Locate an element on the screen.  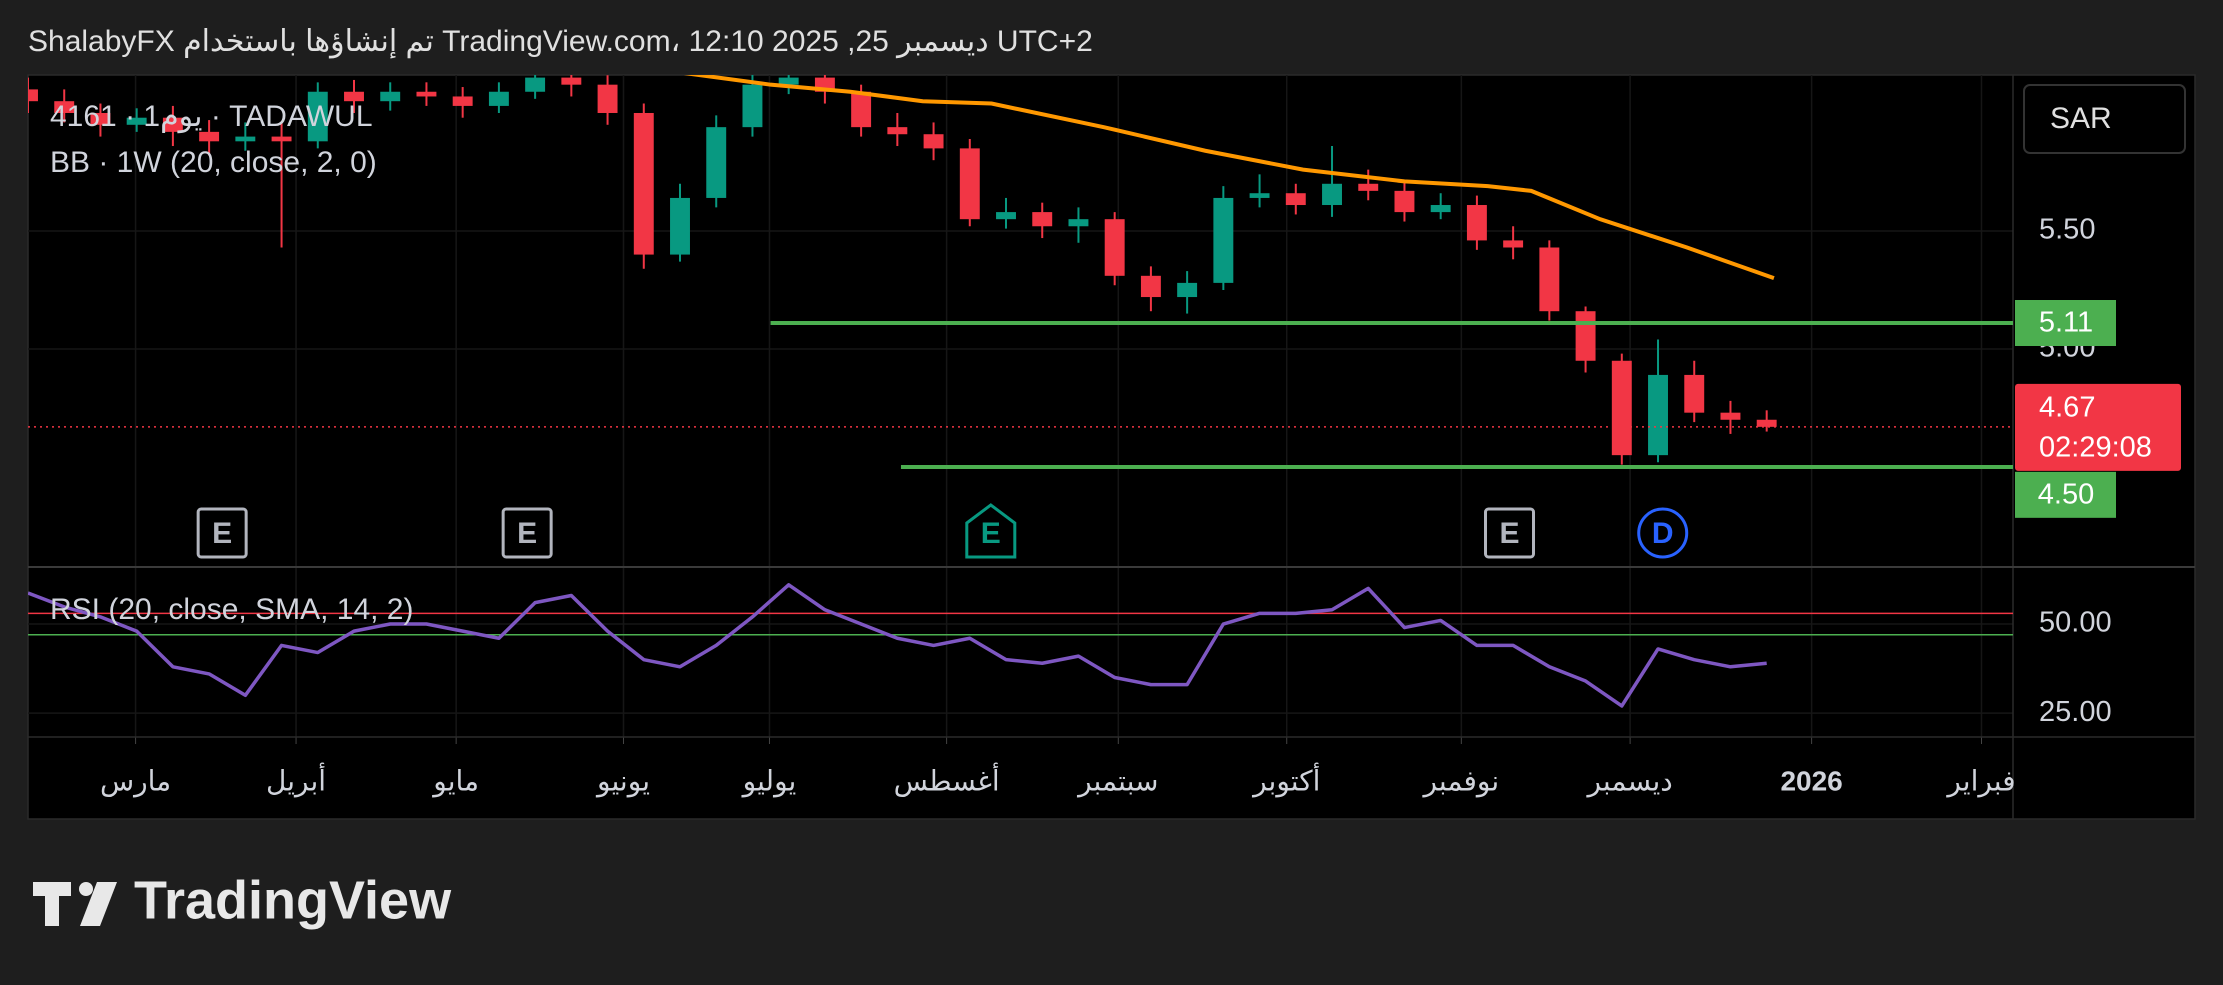
event-label: D is located at coordinates (1663, 533).